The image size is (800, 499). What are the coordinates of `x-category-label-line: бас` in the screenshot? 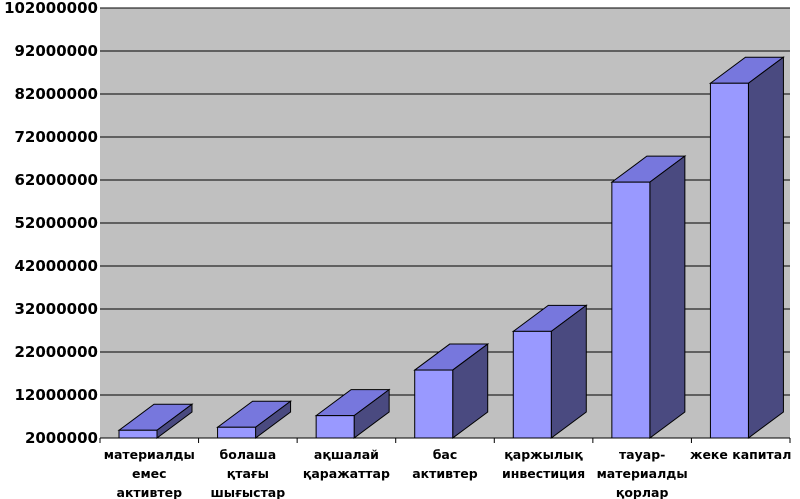 It's located at (445, 454).